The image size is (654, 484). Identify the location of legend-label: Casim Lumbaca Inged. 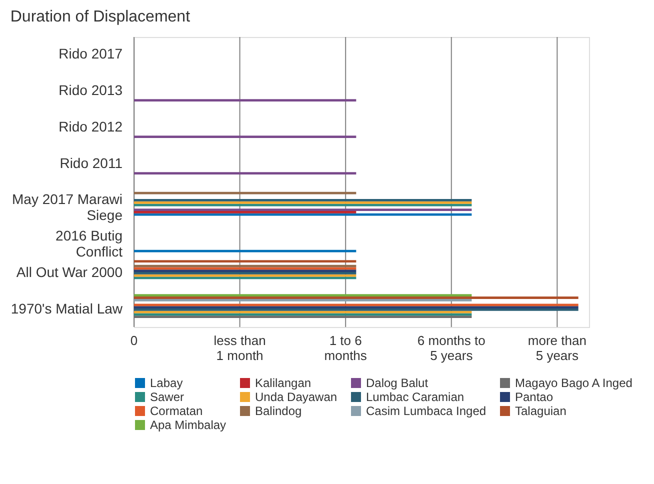
(426, 411).